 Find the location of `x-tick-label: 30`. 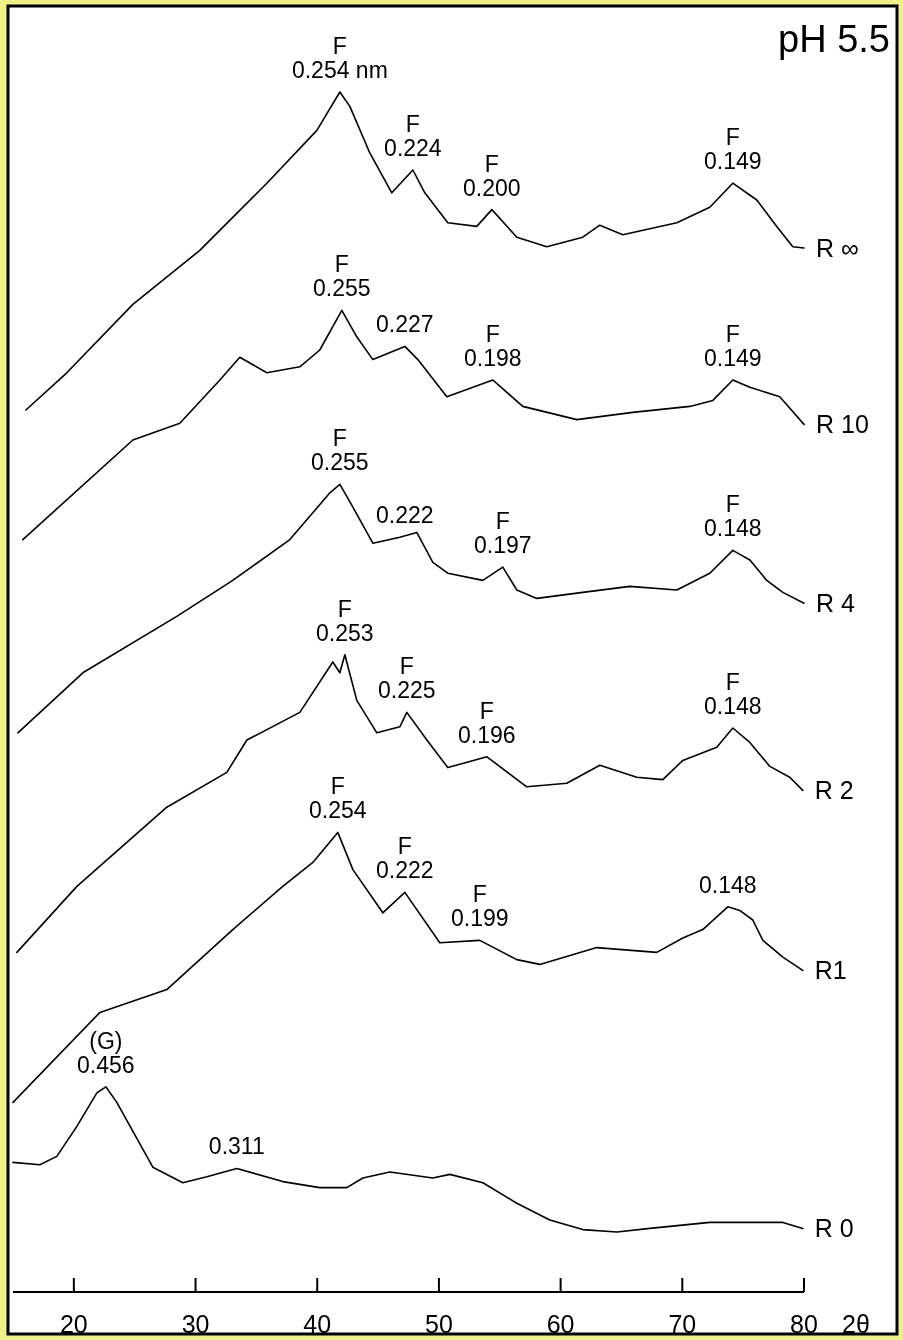

x-tick-label: 30 is located at coordinates (195, 1324).